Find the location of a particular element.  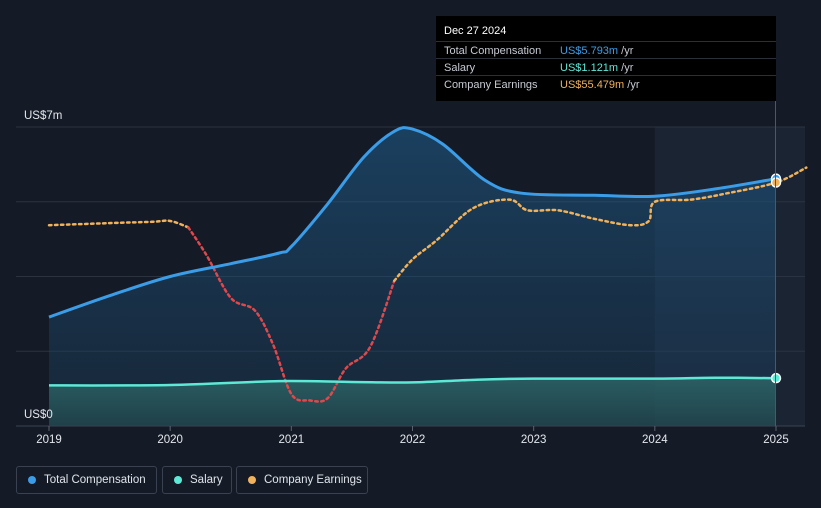

x-tick-label: 2021 is located at coordinates (292, 440).